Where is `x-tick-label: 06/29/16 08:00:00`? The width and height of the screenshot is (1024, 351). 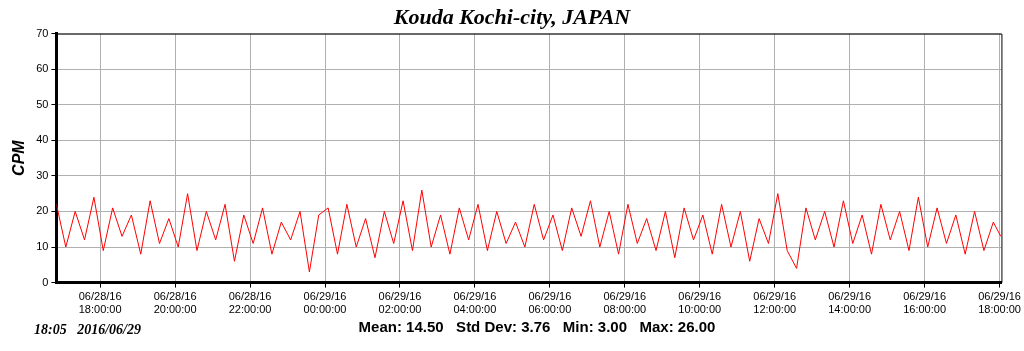
x-tick-label: 06/29/16 08:00:00 is located at coordinates (625, 303).